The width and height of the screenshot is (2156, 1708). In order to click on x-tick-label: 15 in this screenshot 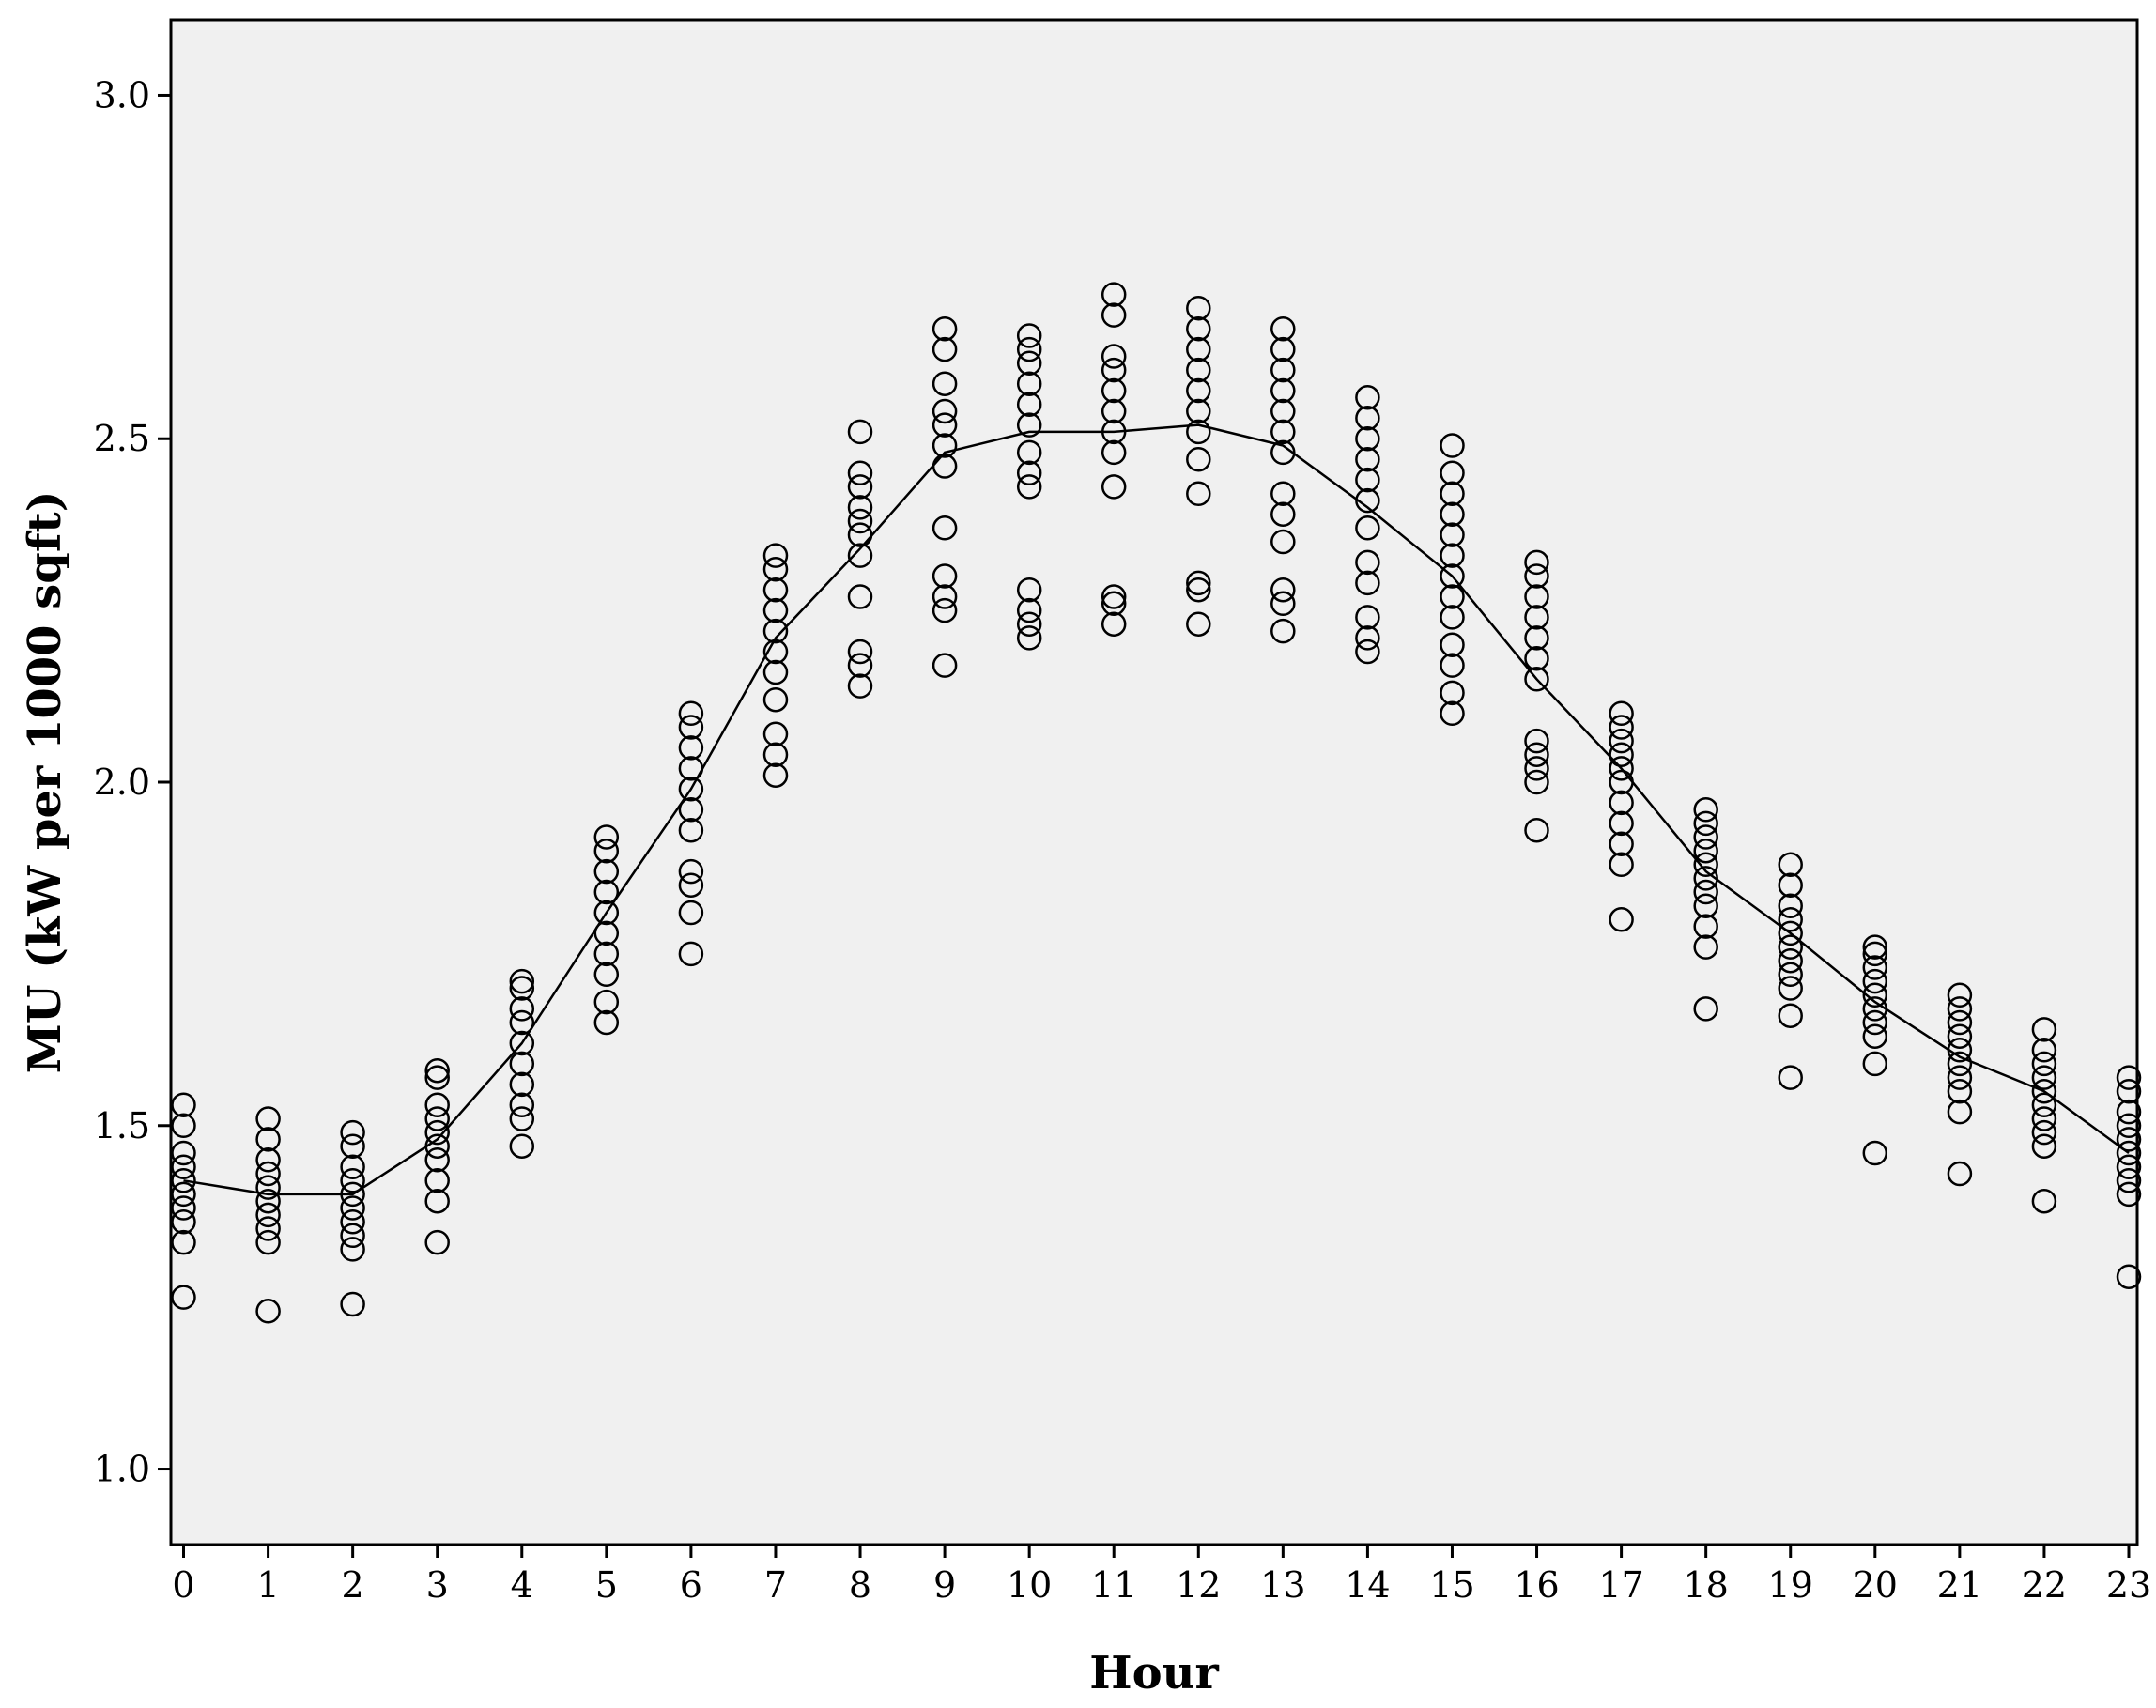, I will do `click(1451, 1585)`.